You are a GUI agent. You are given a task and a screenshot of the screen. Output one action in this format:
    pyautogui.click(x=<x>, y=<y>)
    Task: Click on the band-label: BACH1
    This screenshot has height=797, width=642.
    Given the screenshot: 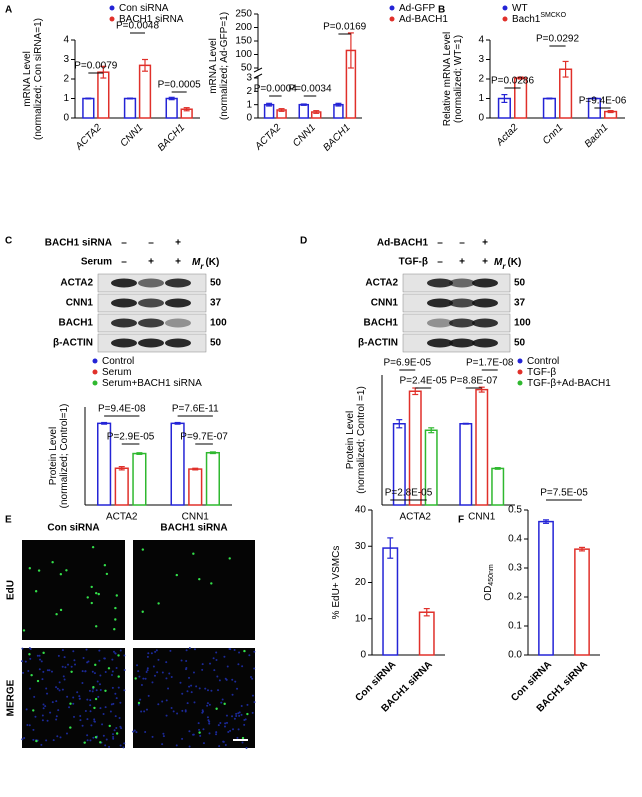 What is the action you would take?
    pyautogui.click(x=381, y=323)
    